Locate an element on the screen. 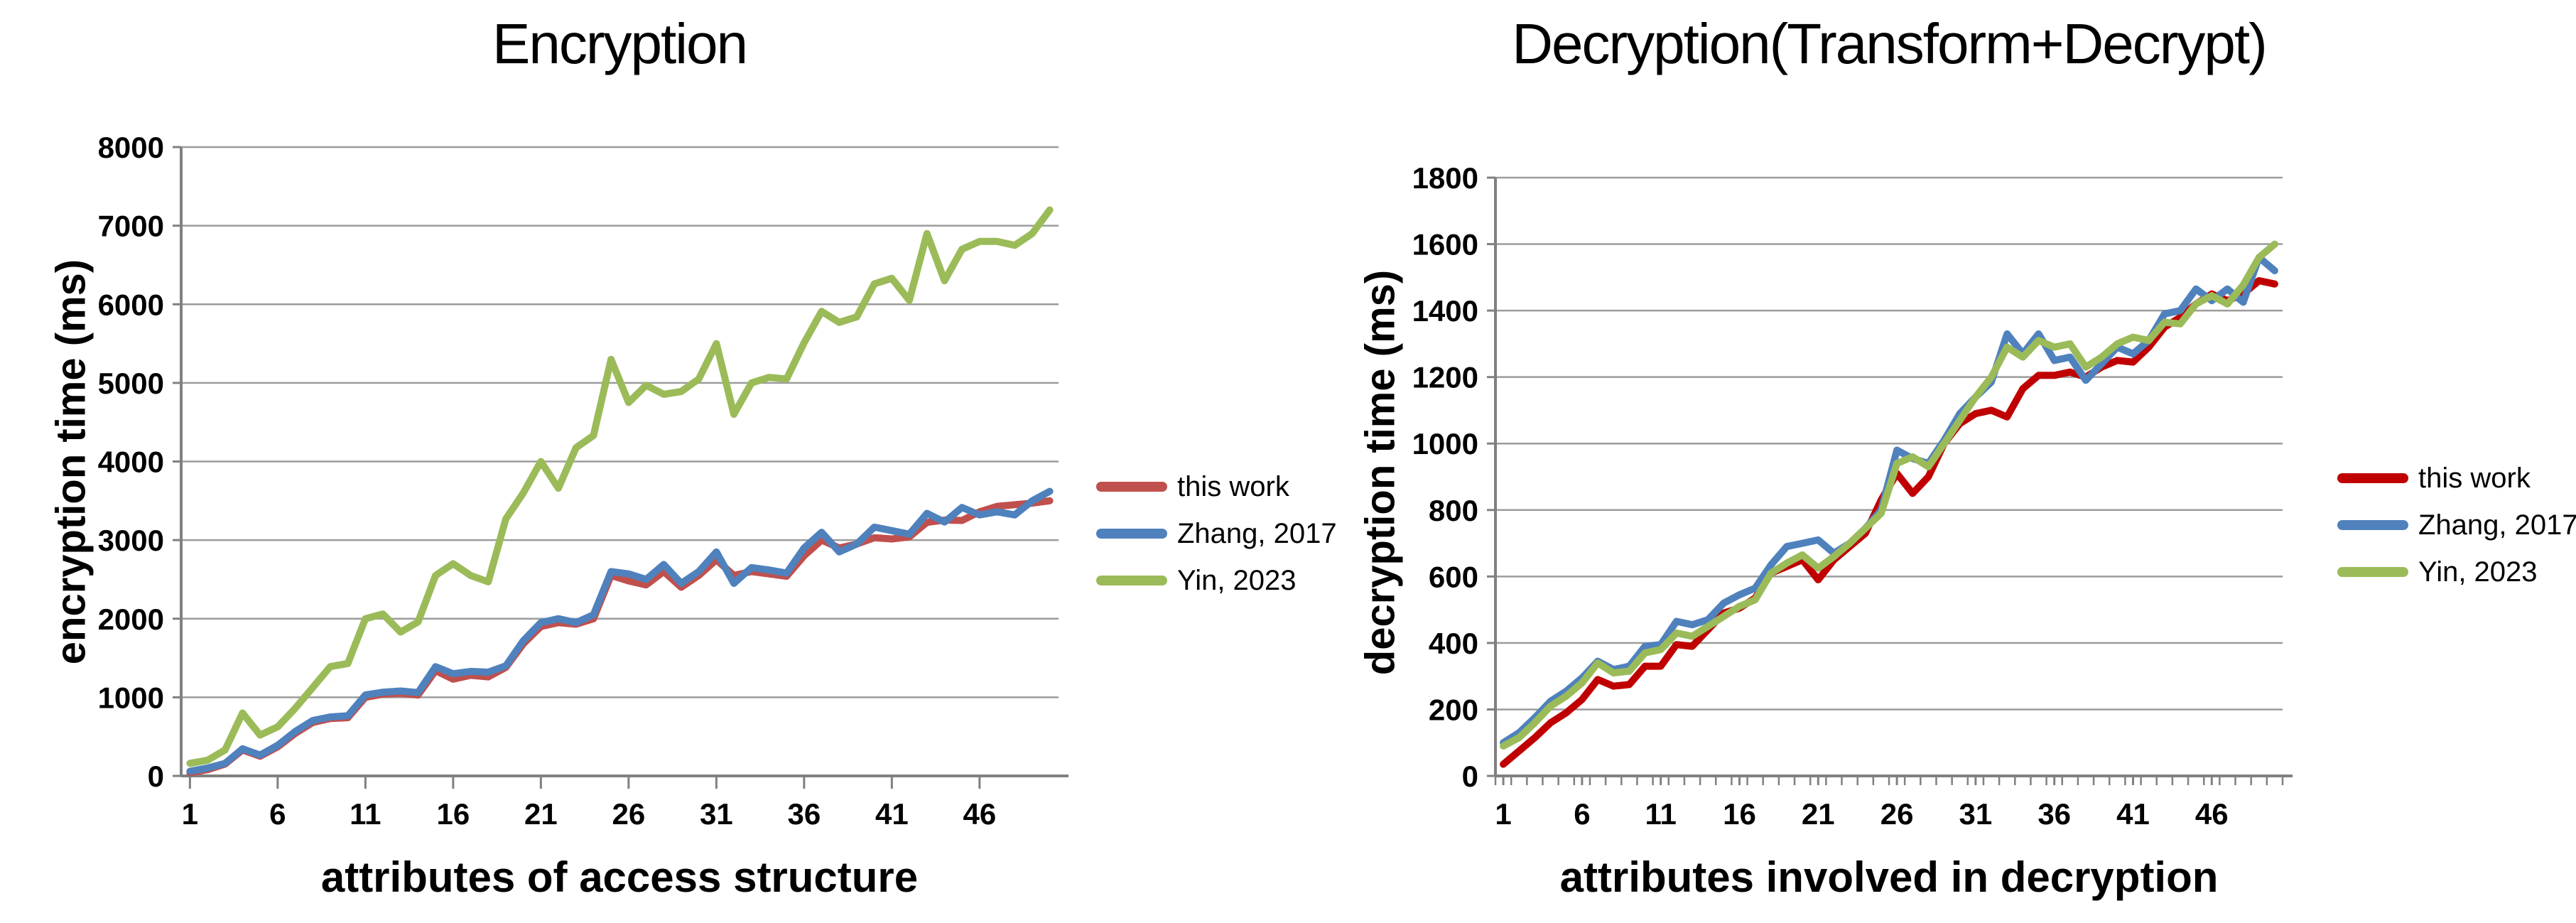 The height and width of the screenshot is (923, 2576). y-tick-label: 4000 is located at coordinates (131, 463).